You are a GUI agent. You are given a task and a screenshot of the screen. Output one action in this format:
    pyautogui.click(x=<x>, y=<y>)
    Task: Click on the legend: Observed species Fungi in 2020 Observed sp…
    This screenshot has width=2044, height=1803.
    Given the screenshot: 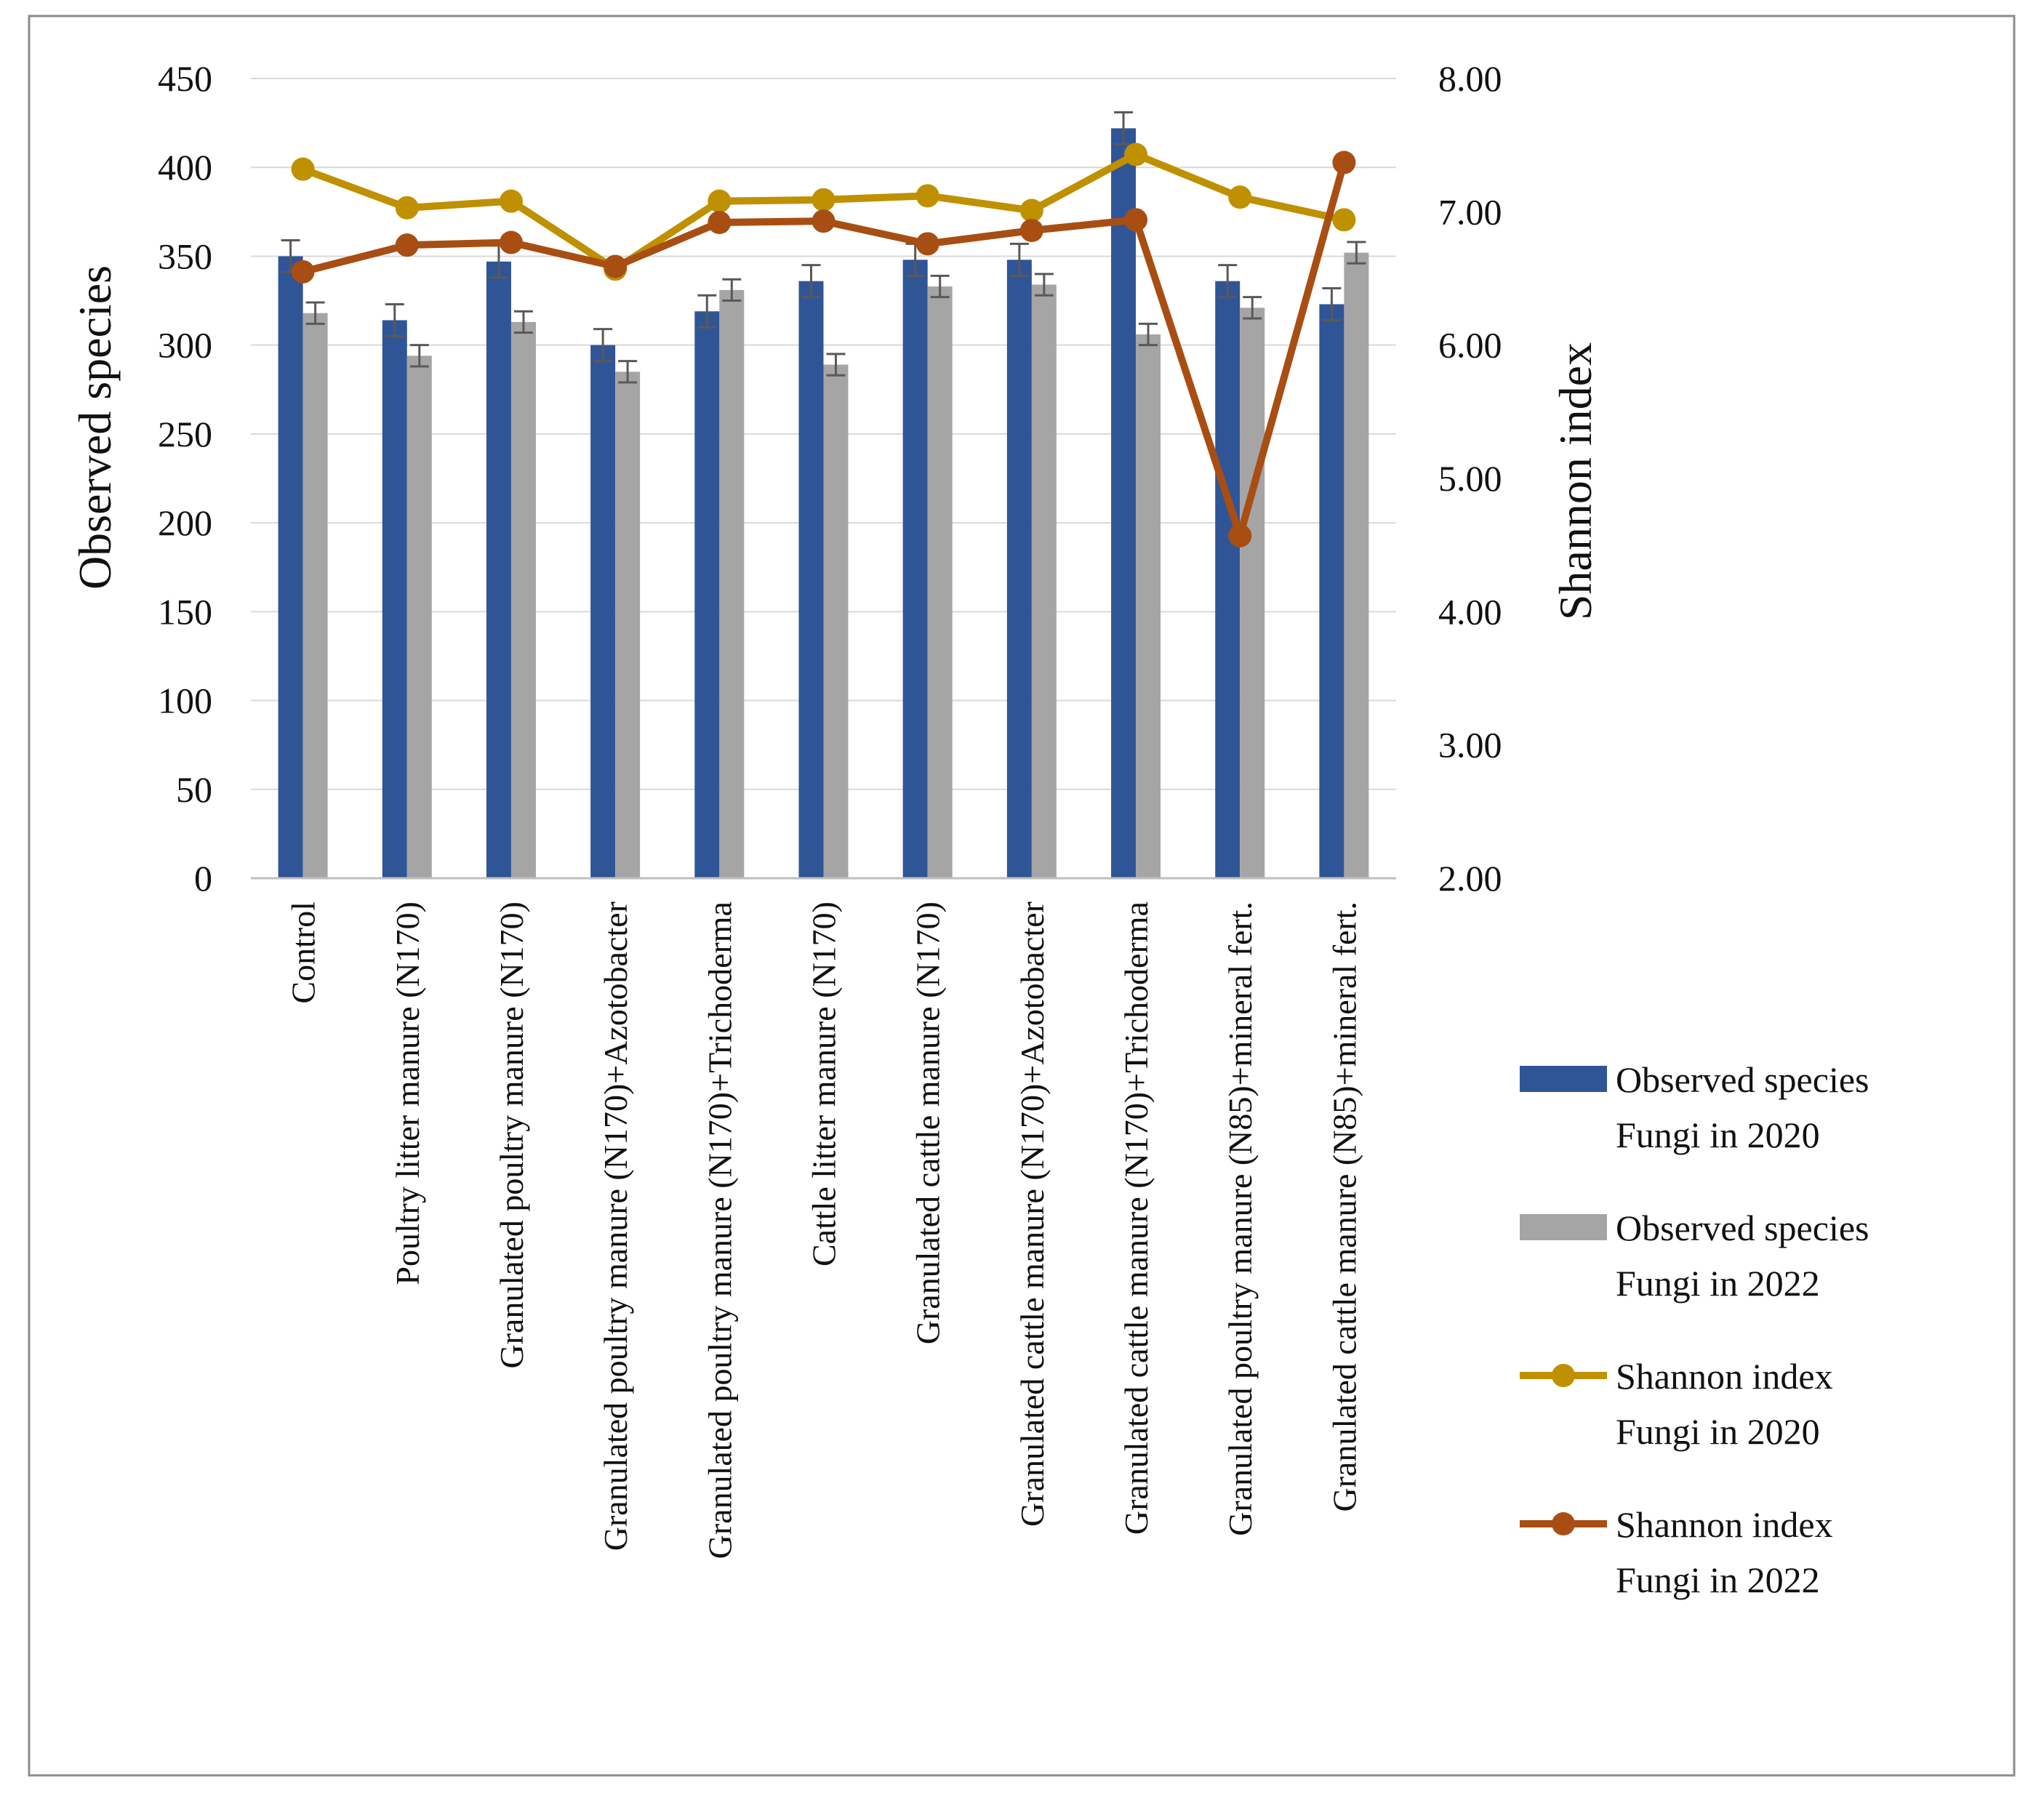 What is the action you would take?
    pyautogui.click(x=1694, y=1330)
    